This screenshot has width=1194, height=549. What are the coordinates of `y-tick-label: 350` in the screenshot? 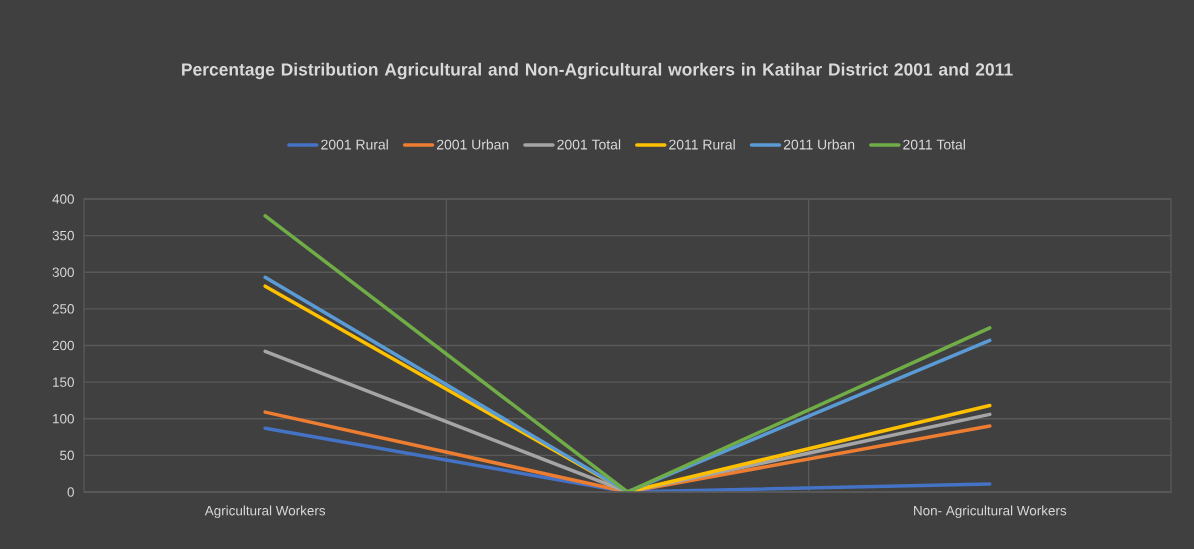 It's located at (63, 235).